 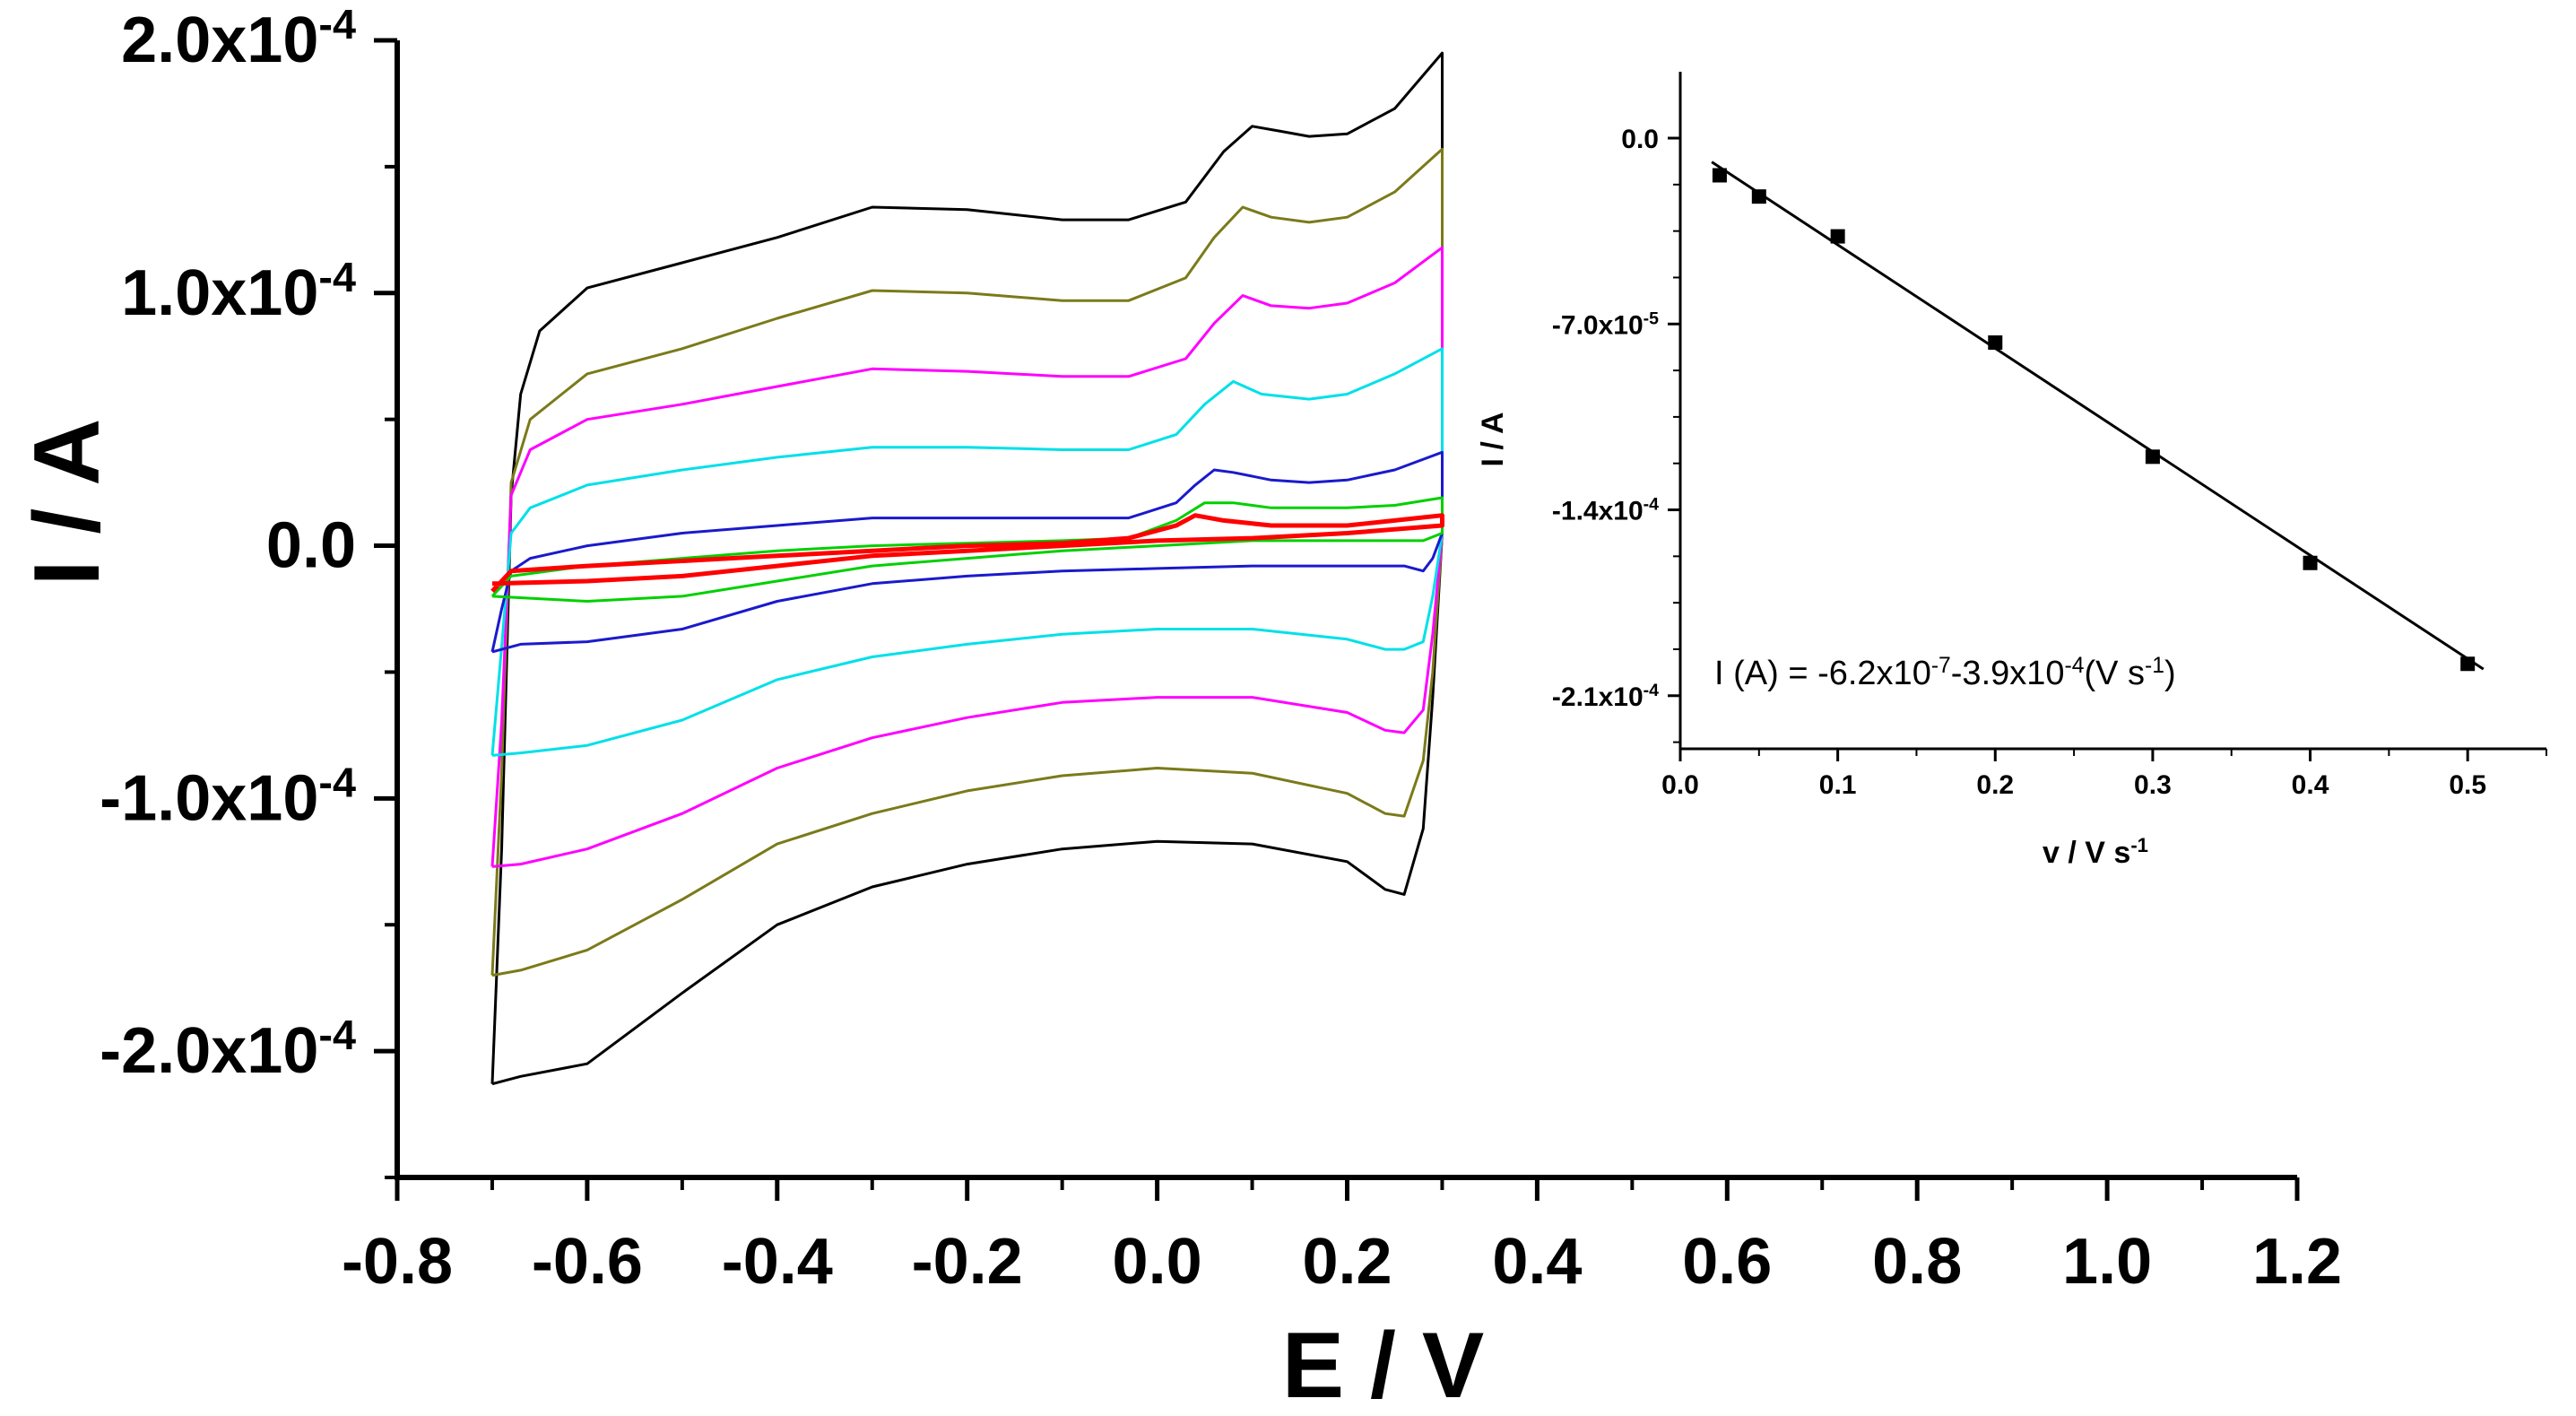 What do you see at coordinates (1917, 1262) in the screenshot?
I see `x-tick-label: 0.8` at bounding box center [1917, 1262].